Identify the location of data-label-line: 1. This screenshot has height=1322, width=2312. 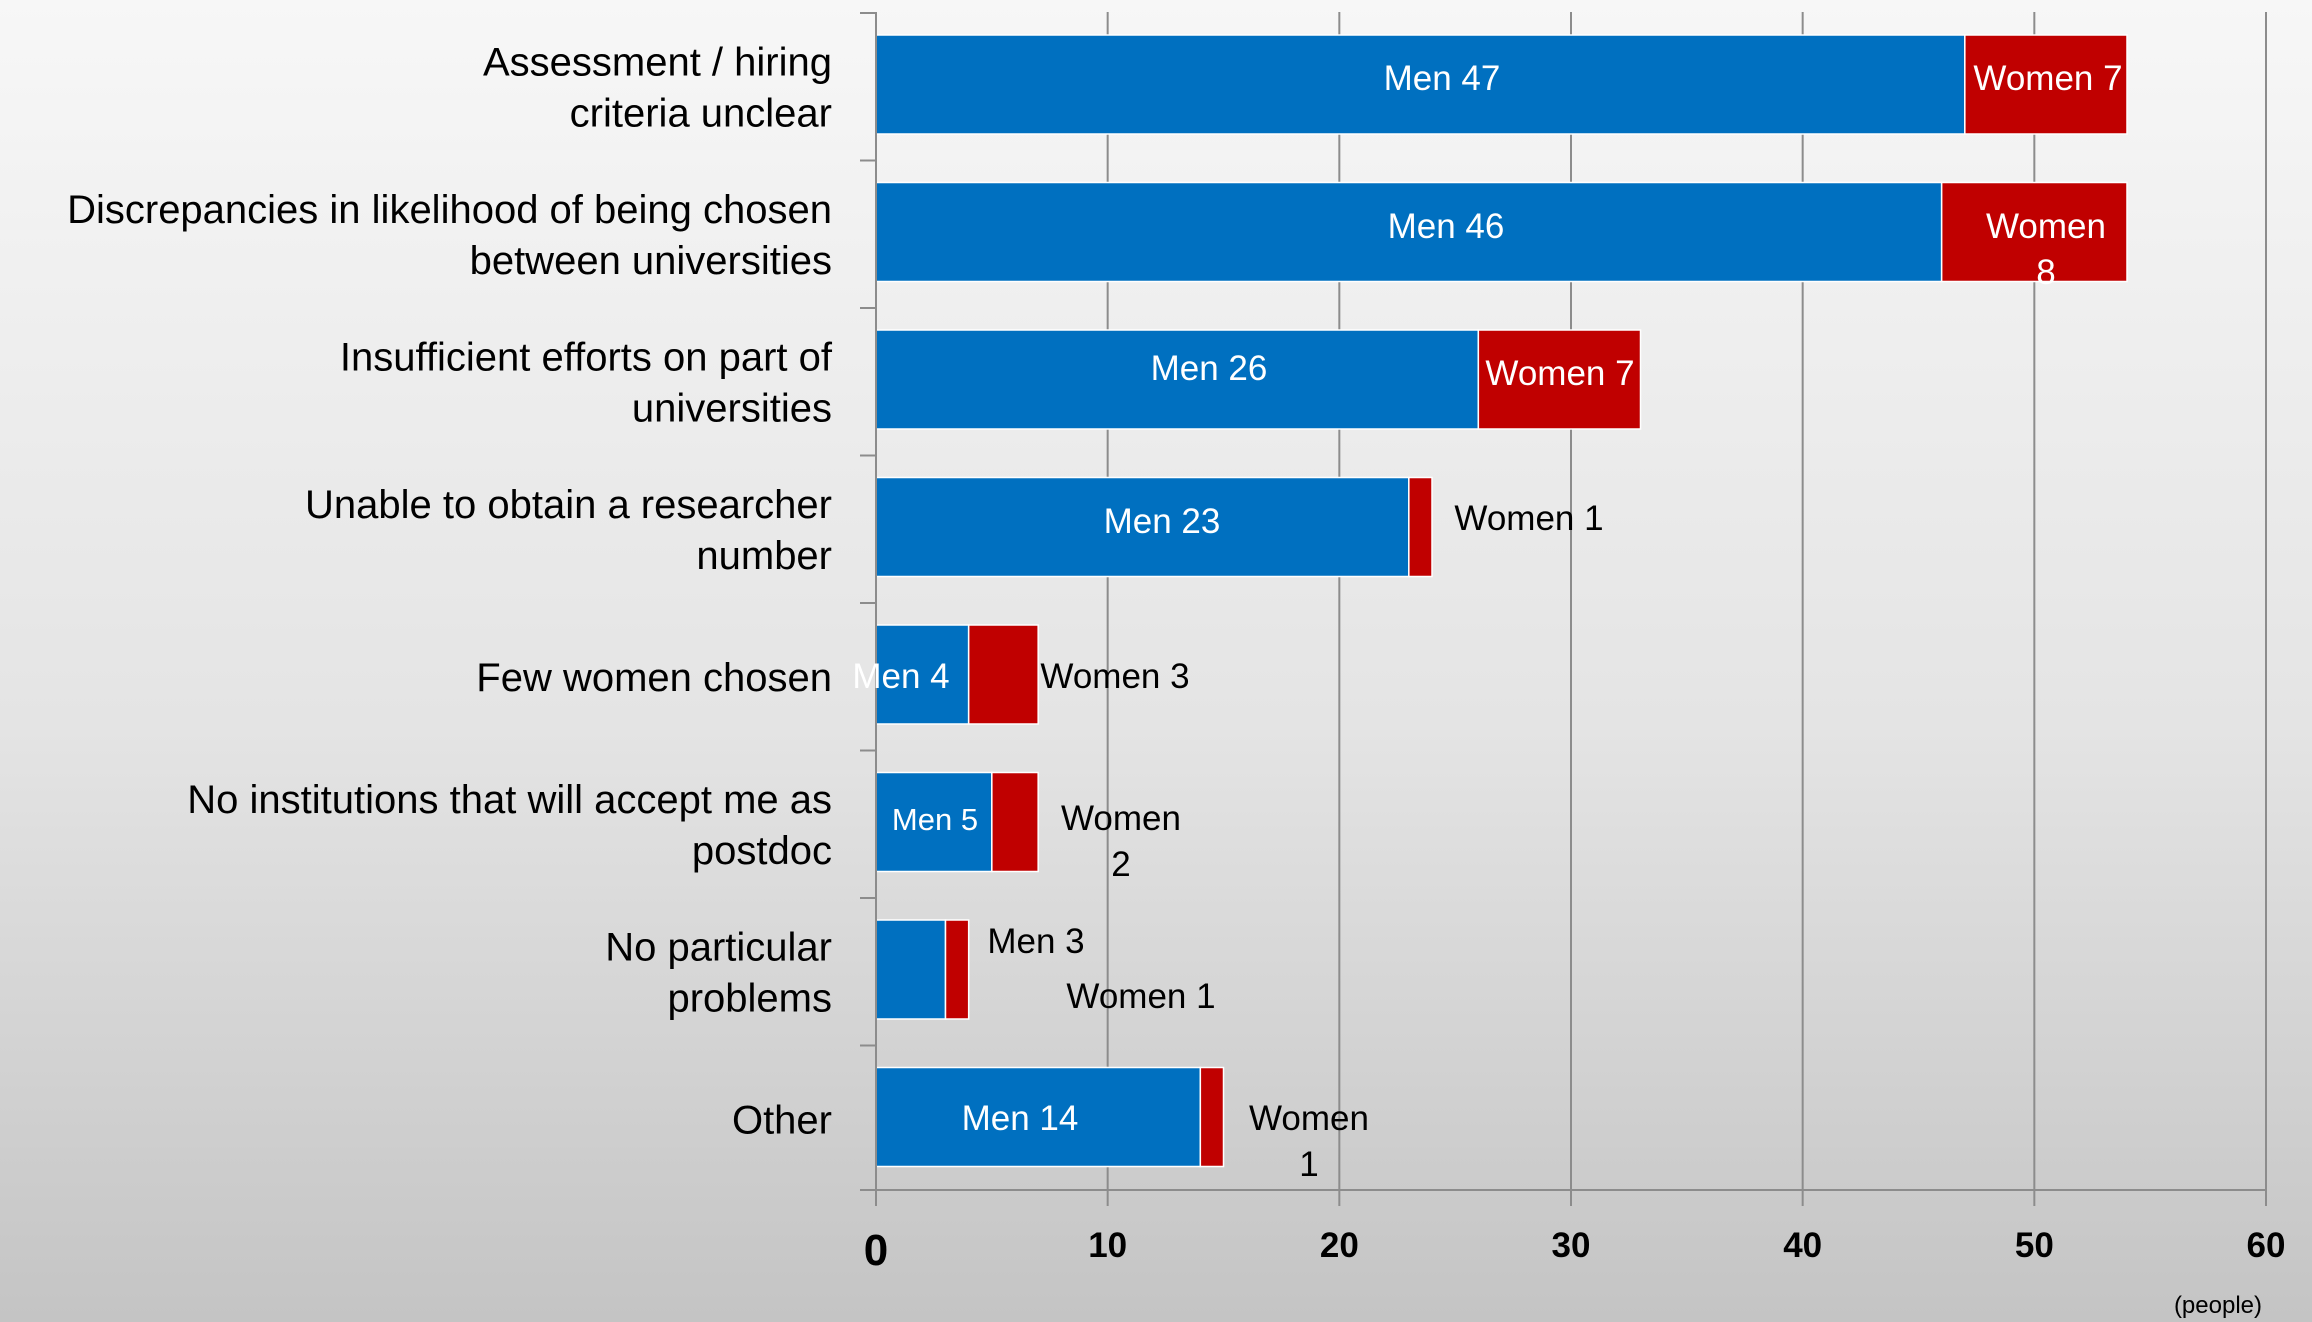
(1308, 1164).